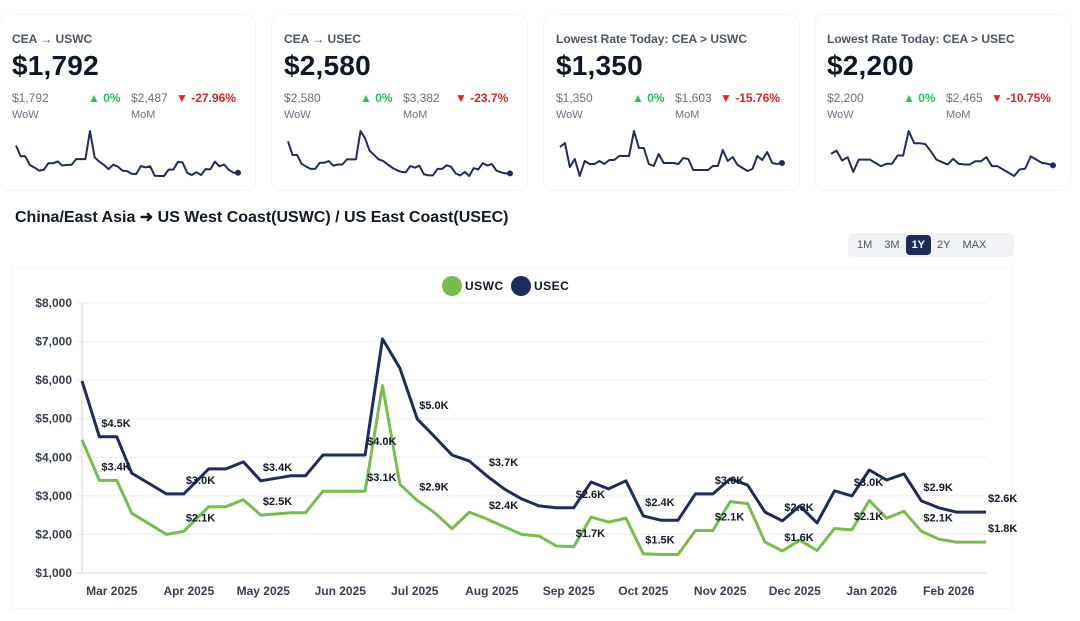  Describe the element at coordinates (381, 442) in the screenshot. I see `data-label-usec: $4.0K` at that location.